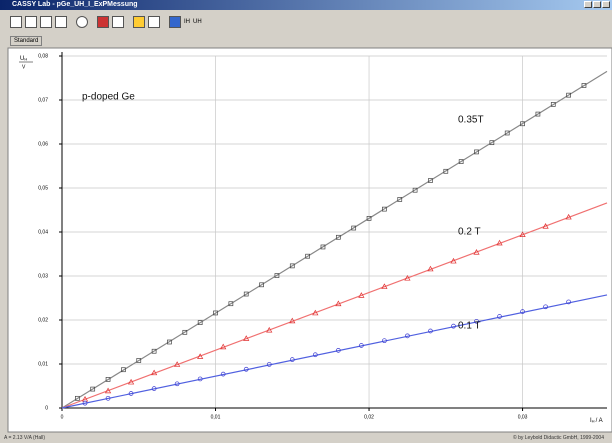 This screenshot has width=612, height=443. I want to click on annotation: 0.1 T, so click(469, 326).